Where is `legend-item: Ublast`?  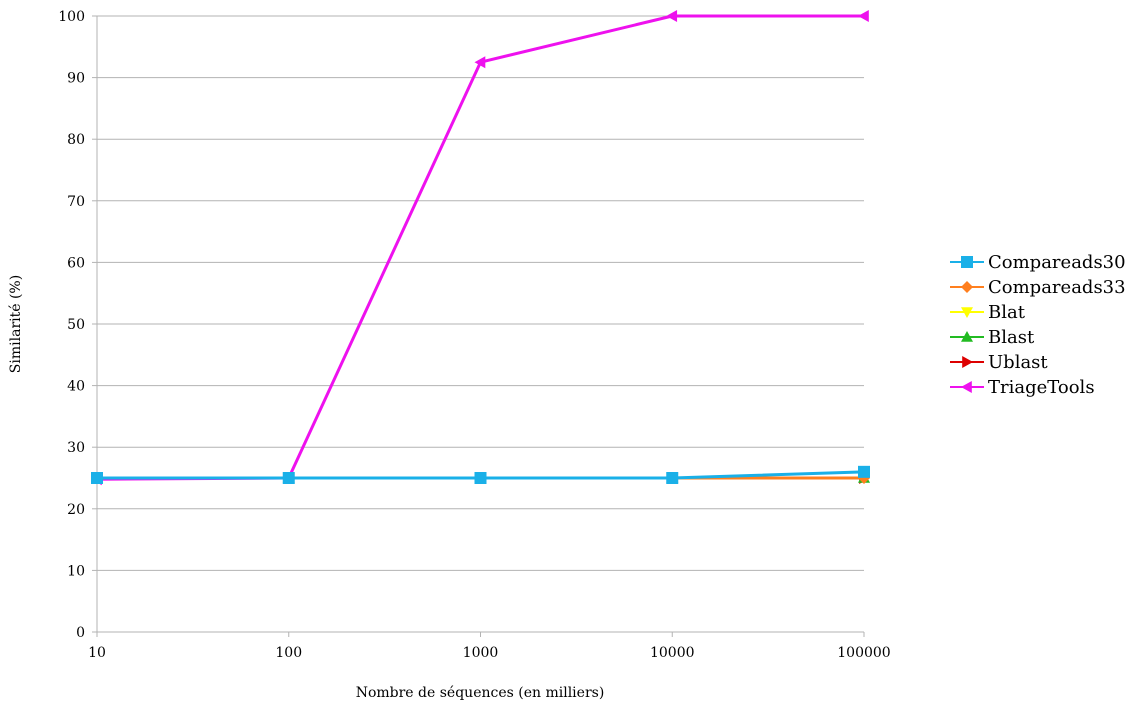
legend-item: Ublast is located at coordinates (999, 362).